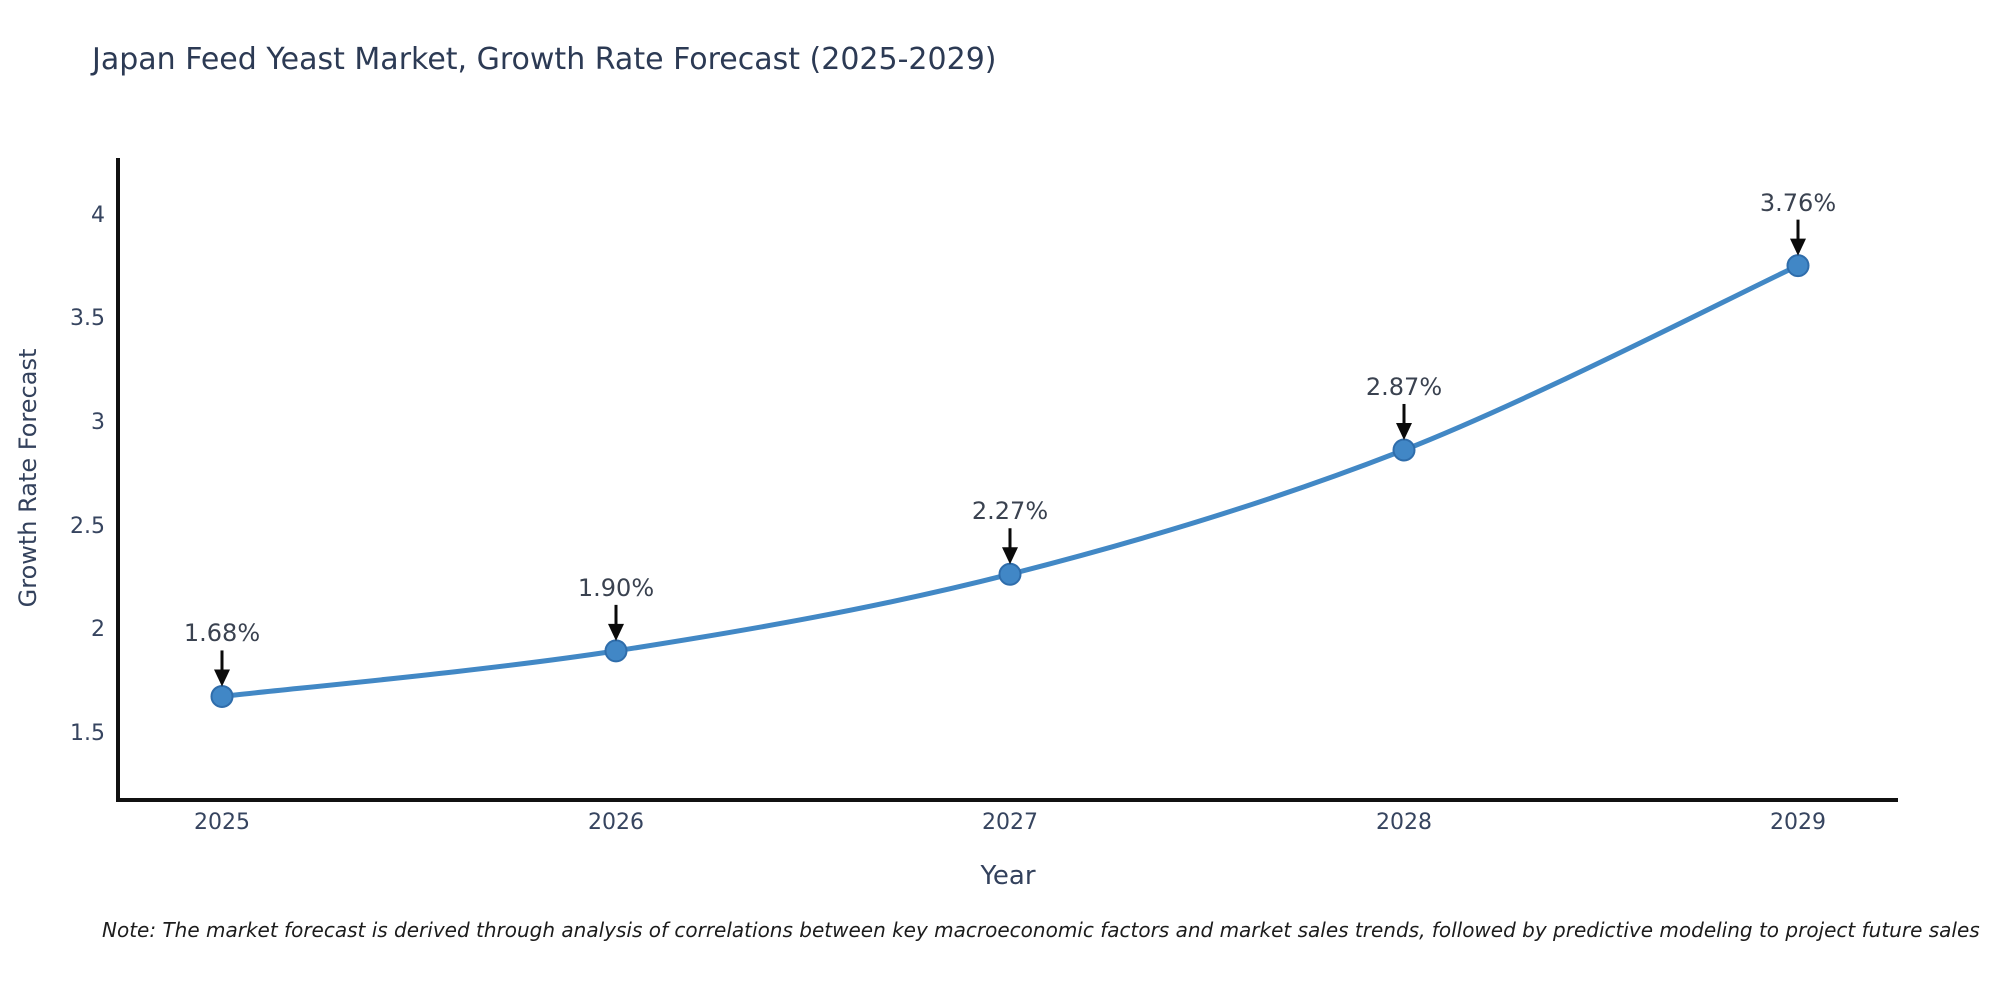  I want to click on data-label: 2.27%, so click(1010, 511).